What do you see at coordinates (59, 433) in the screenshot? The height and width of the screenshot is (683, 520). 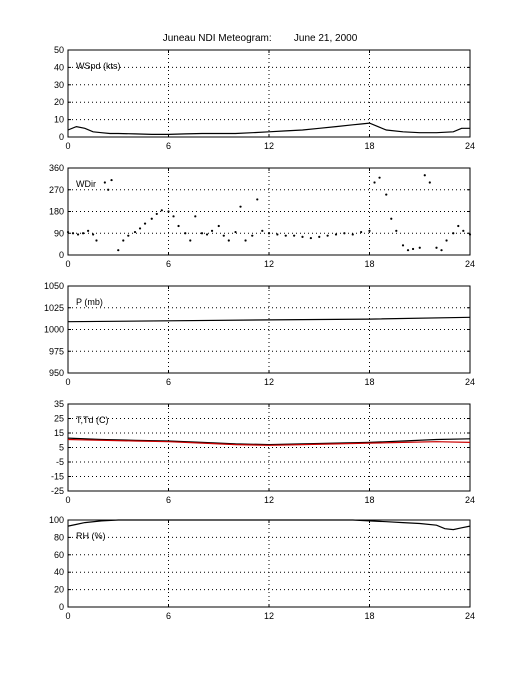 I see `panel-4-ytick-label: 15` at bounding box center [59, 433].